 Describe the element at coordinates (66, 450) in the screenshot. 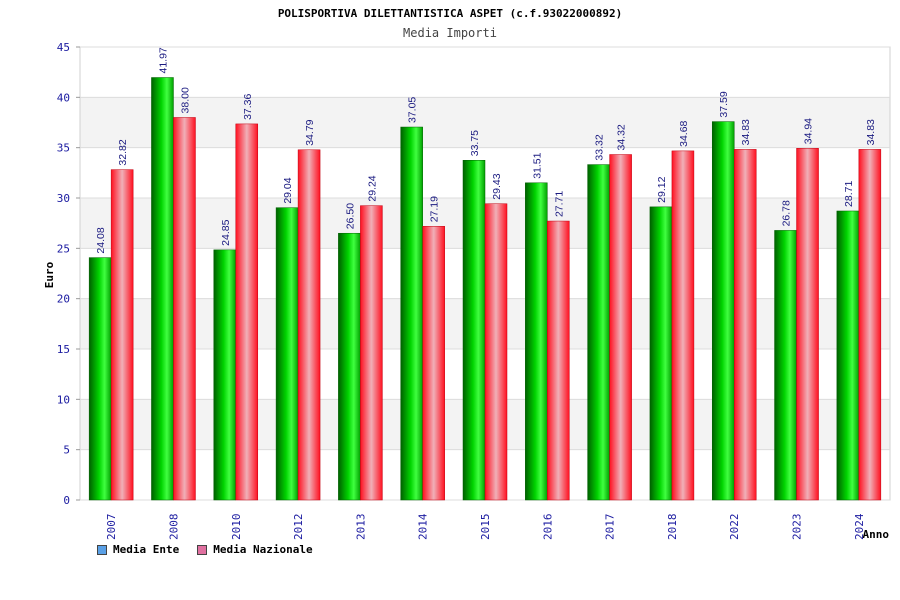

I see `y-tick-label: 5` at that location.